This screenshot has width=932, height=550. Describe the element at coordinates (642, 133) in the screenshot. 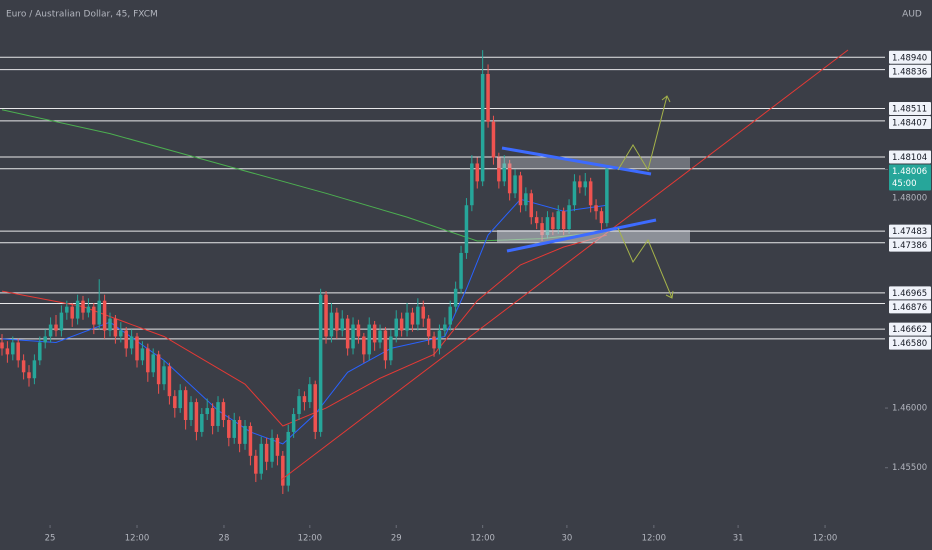

I see `projection-arrow` at that location.